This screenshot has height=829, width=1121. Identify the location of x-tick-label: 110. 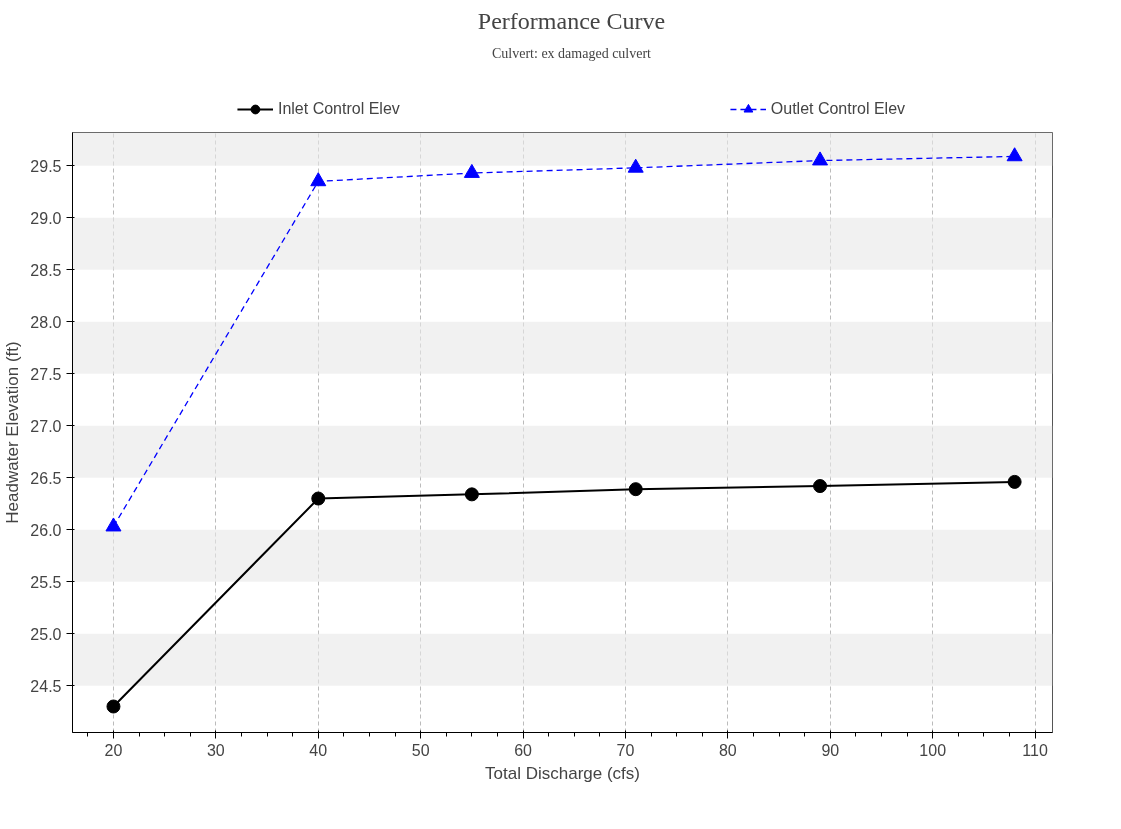
(1035, 750).